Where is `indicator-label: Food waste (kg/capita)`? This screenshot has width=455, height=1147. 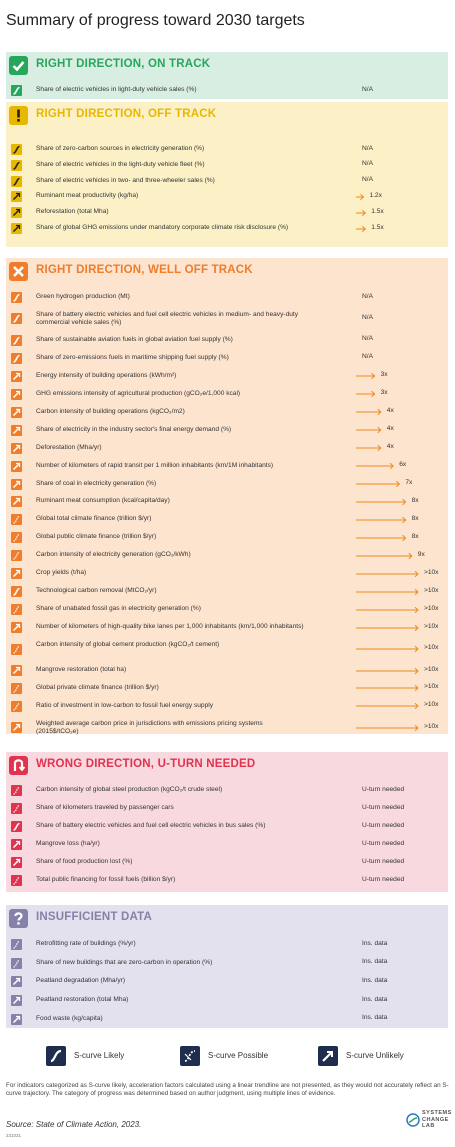
indicator-label: Food waste (kg/capita) is located at coordinates (69, 1018).